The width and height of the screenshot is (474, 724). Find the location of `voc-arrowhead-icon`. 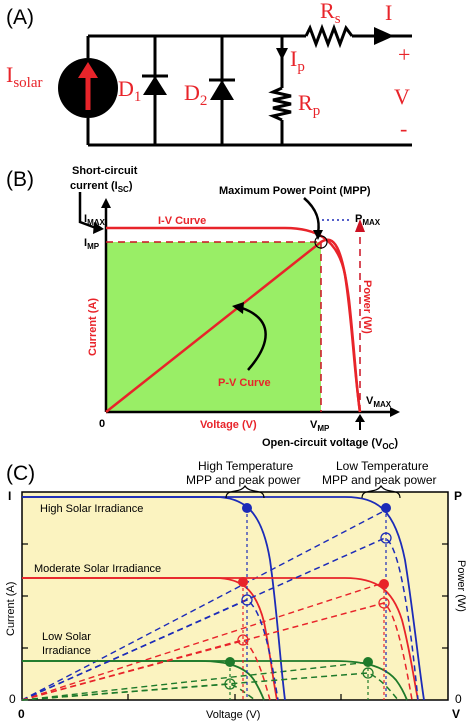

voc-arrowhead-icon is located at coordinates (360, 418).